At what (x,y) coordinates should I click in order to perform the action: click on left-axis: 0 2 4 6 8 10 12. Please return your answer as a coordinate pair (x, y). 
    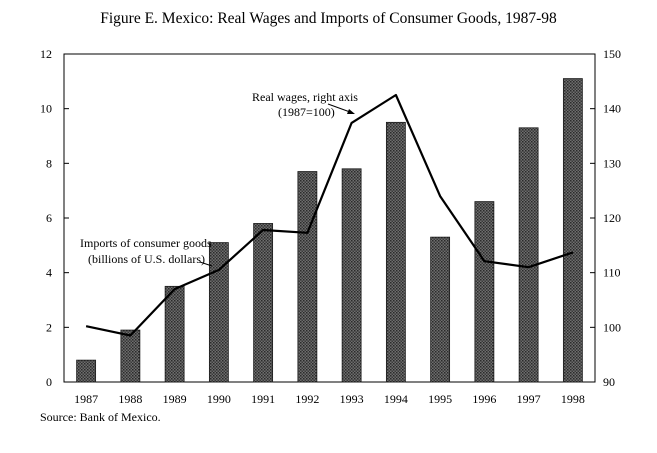
    Looking at the image, I should click on (54, 218).